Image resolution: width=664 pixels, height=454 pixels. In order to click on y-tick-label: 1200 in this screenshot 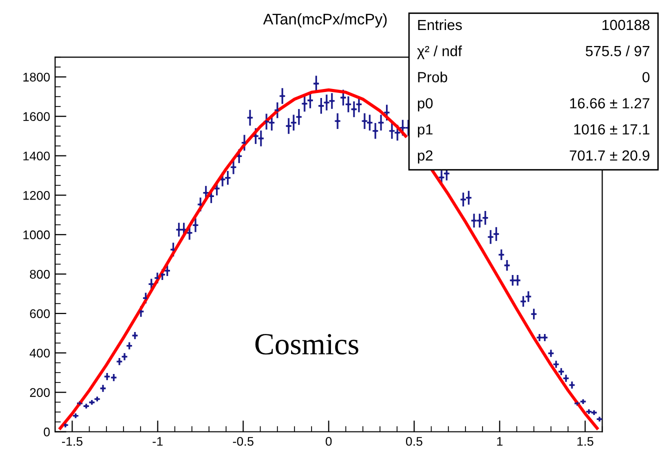, I will do `click(36, 195)`.